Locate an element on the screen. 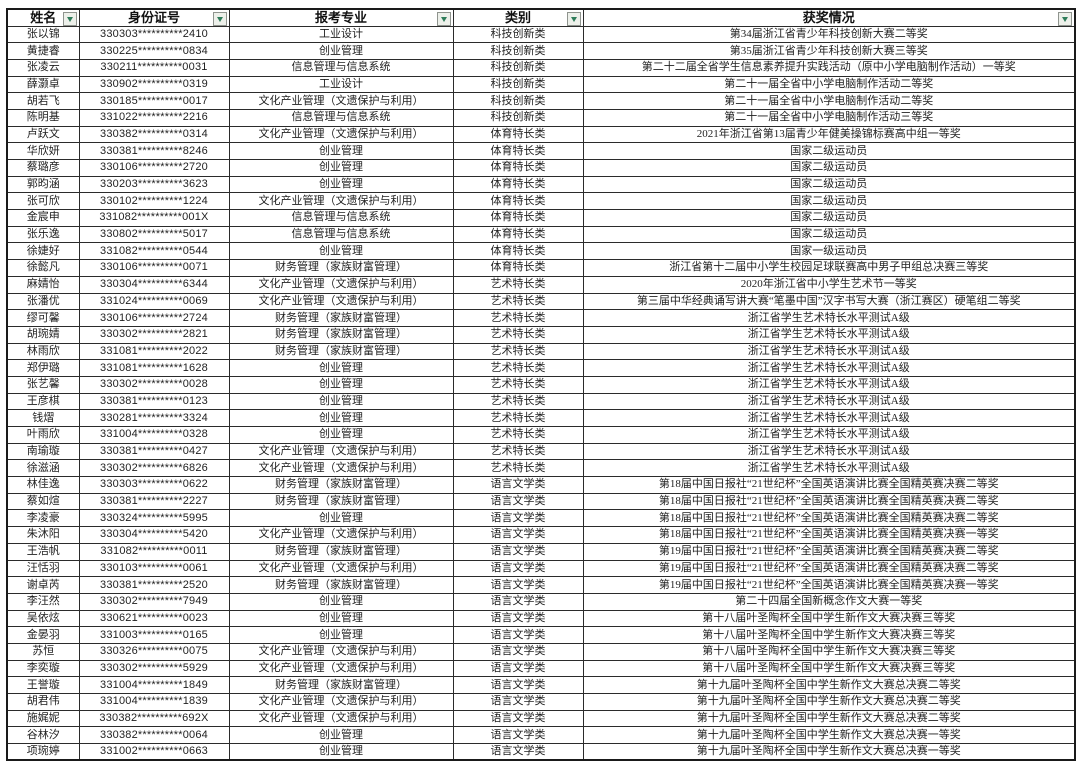 This screenshot has height=775, width=1080. id-number-cell: 330382**********0314 is located at coordinates (154, 134).